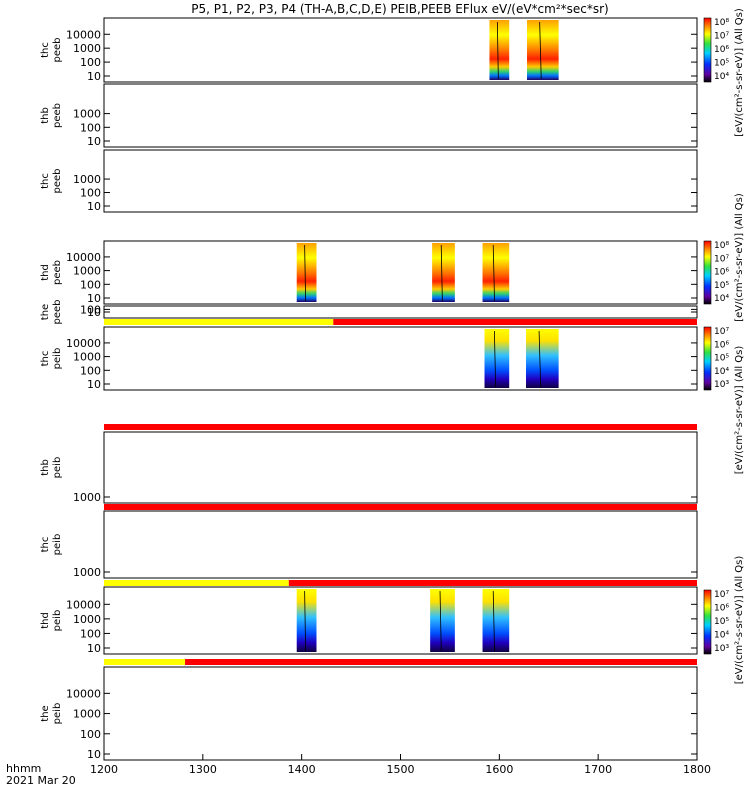 Image resolution: width=750 pixels, height=800 pixels. I want to click on x-axis-label-date: 2021 Mar 20, so click(41, 780).